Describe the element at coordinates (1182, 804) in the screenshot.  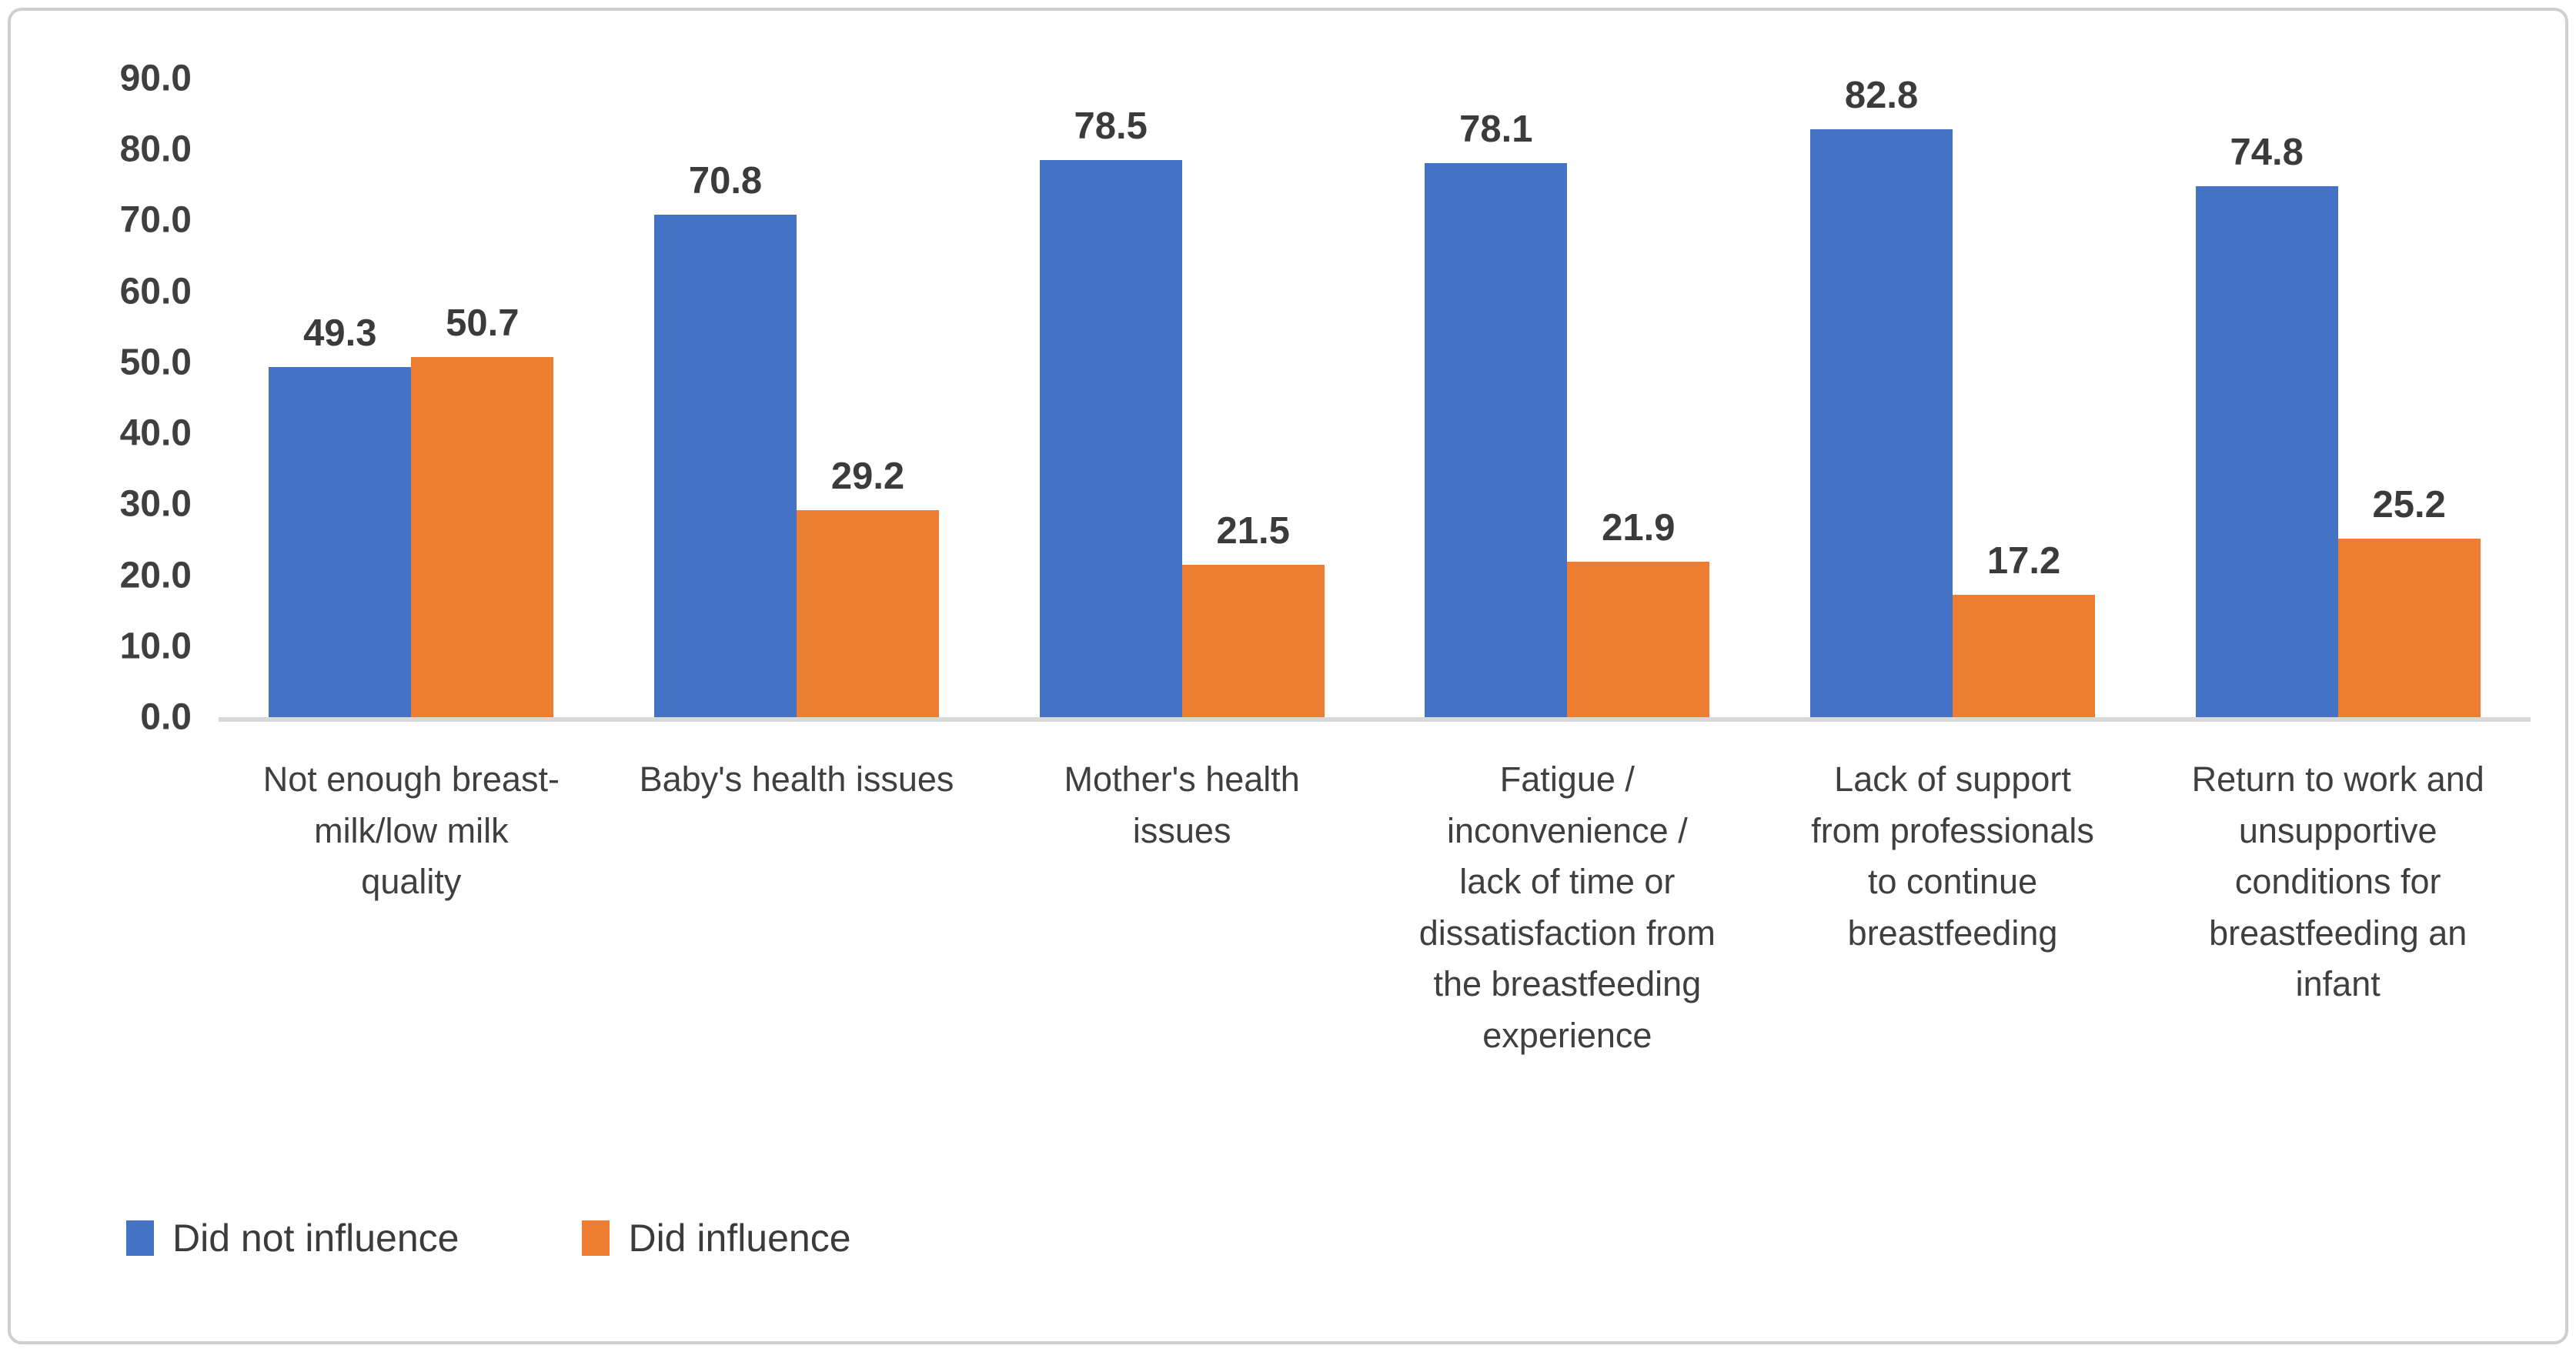
I see `category-label: Mother's health issues` at that location.